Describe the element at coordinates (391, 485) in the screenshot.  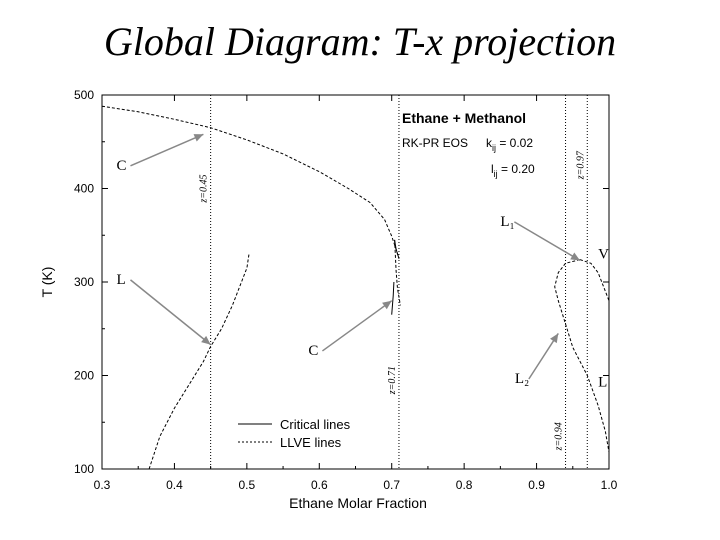
I see `x-tick-label: 0.7` at that location.